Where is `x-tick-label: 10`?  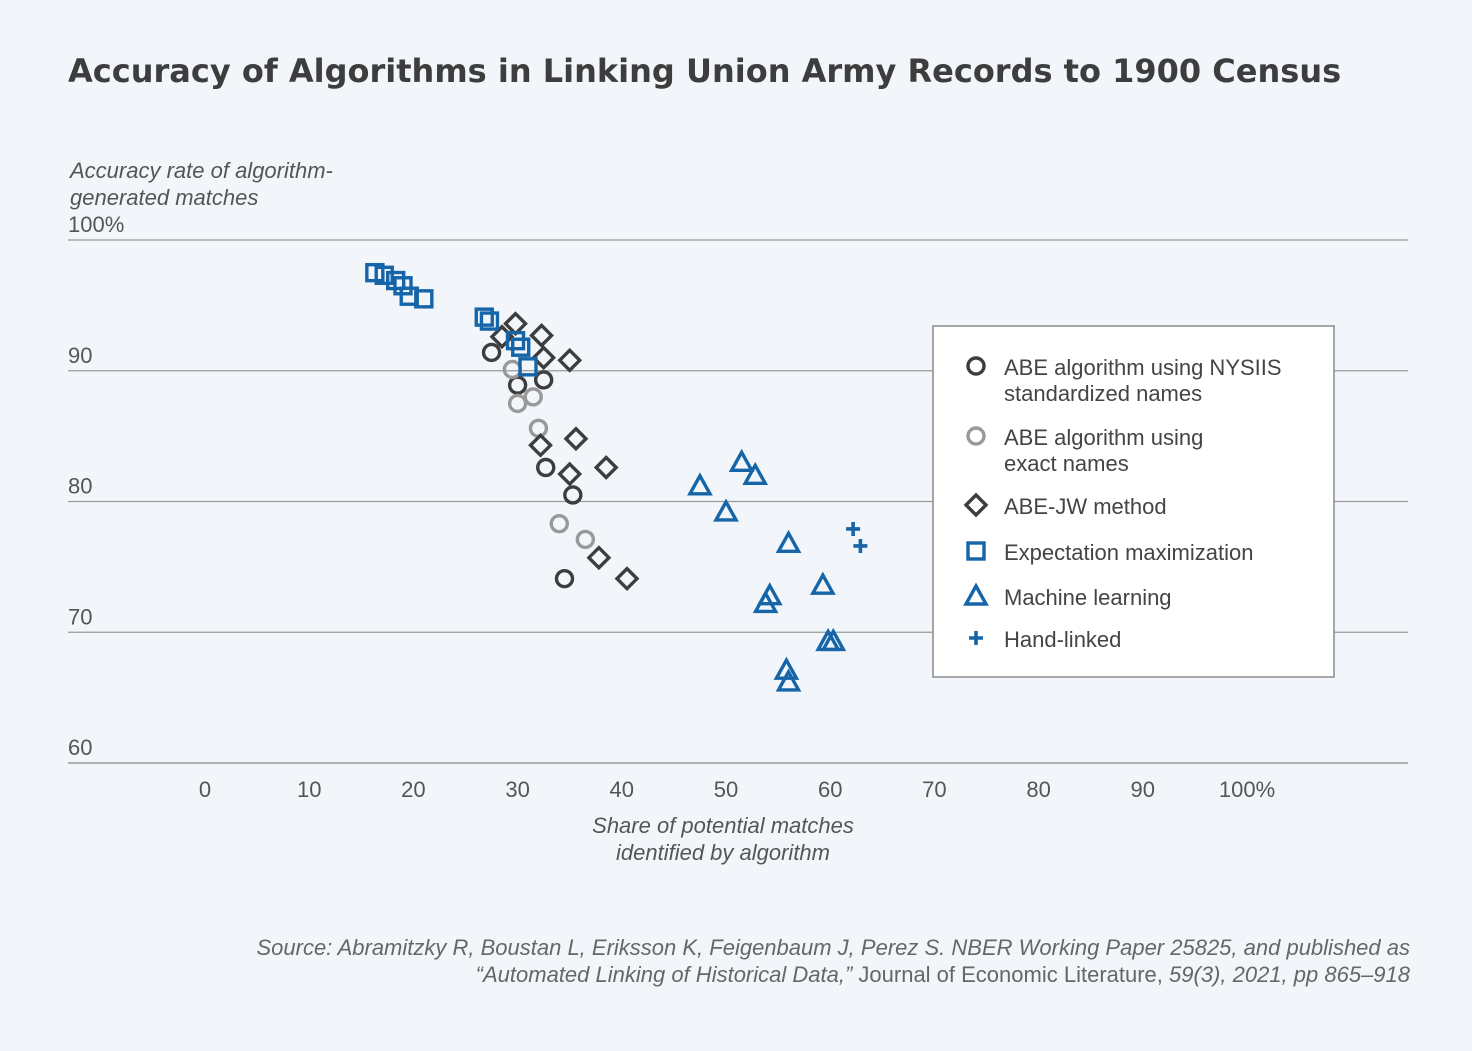 x-tick-label: 10 is located at coordinates (309, 789).